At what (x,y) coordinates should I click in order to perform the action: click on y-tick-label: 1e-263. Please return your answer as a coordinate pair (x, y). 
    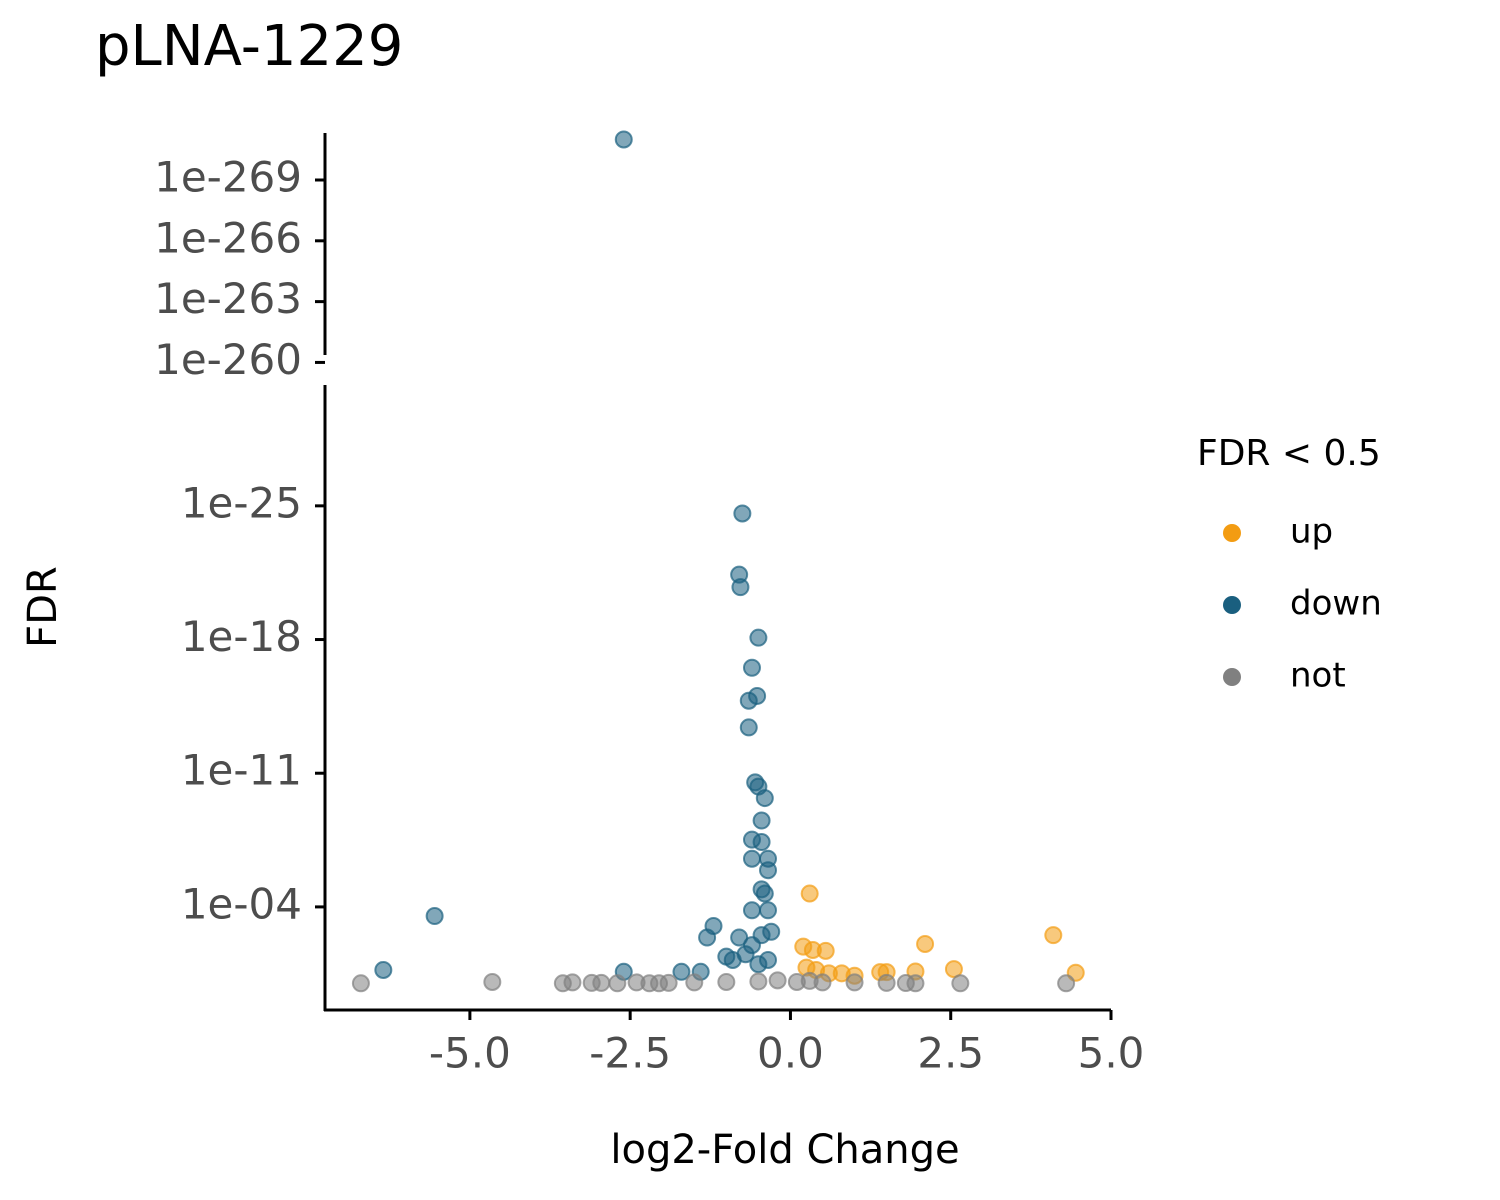
    Looking at the image, I should click on (228, 298).